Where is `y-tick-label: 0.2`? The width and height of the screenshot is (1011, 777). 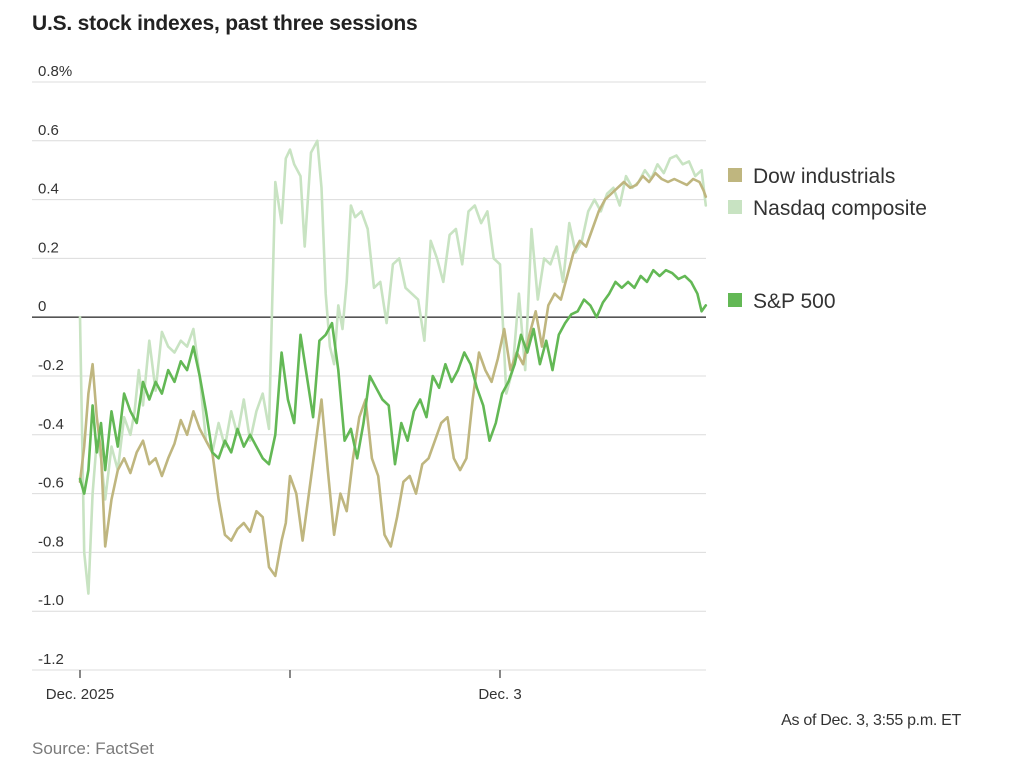 y-tick-label: 0.2 is located at coordinates (48, 247).